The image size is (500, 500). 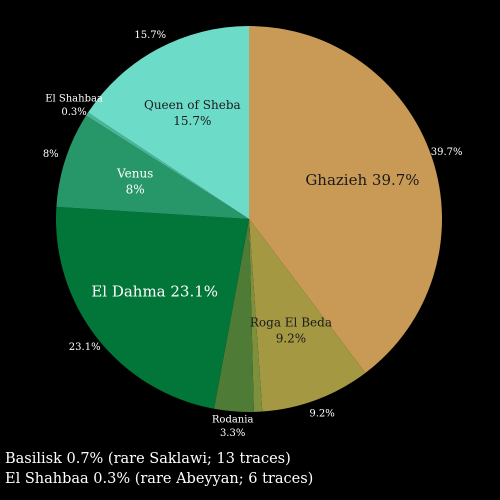 What do you see at coordinates (135, 190) in the screenshot?
I see `inner-label-venus-line-2: 8%` at bounding box center [135, 190].